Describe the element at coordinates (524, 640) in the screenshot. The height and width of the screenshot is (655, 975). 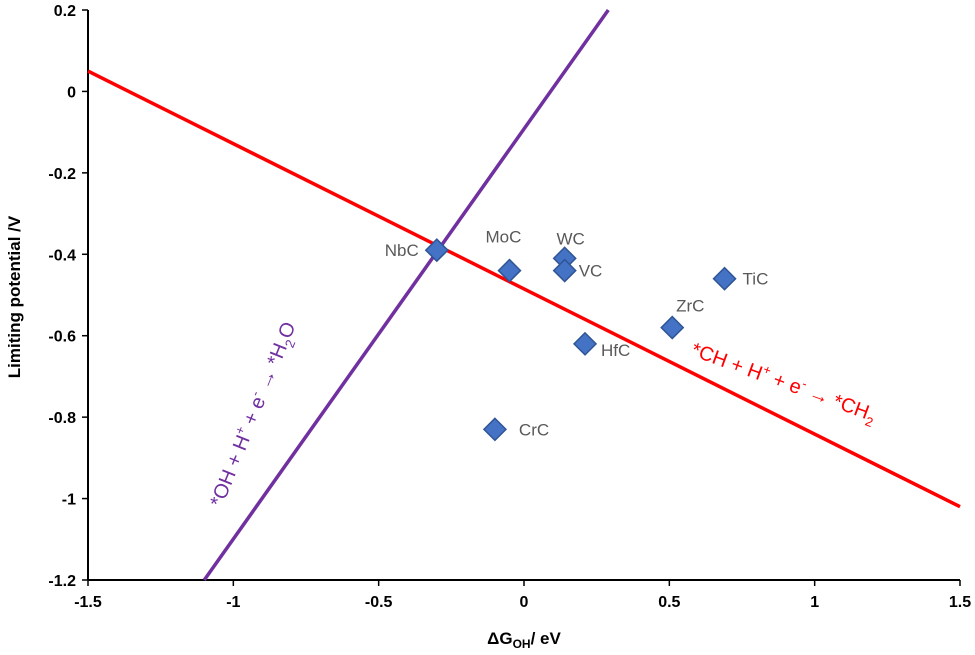
I see `x-axis-title: ΔGOH/ eV` at that location.